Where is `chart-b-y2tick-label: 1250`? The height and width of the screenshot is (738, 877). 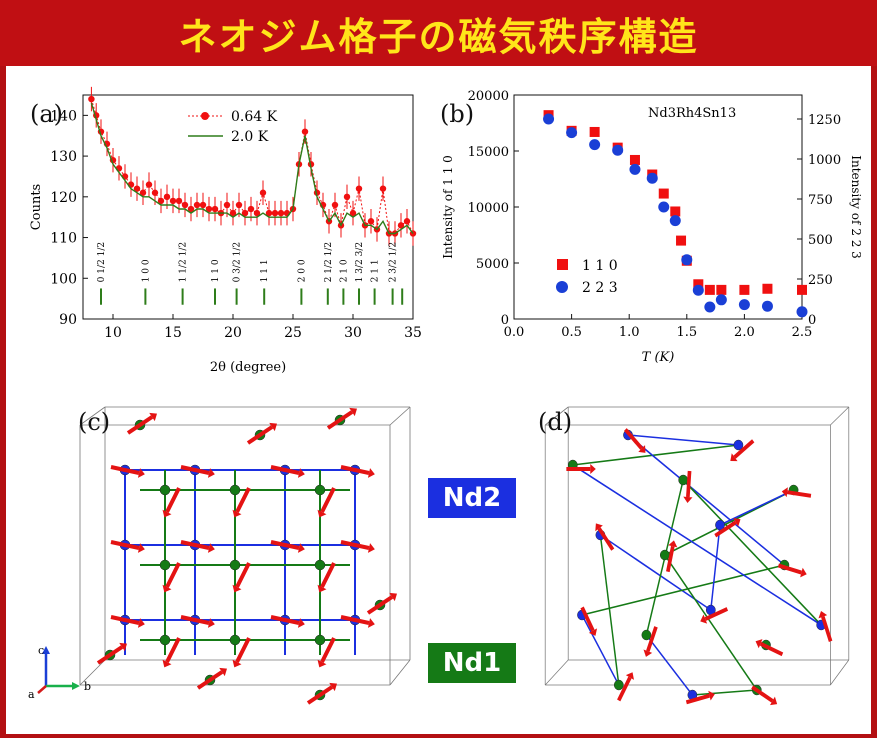 chart-b-y2tick-label: 1250 is located at coordinates (824, 120).